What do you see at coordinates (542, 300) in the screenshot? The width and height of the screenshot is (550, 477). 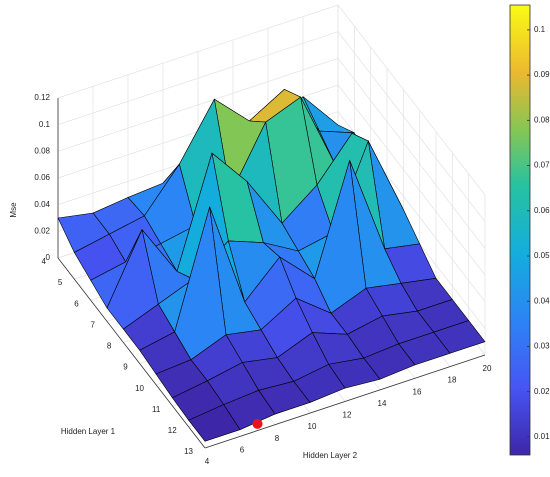 I see `colorbar-tick-label: 0.04` at bounding box center [542, 300].